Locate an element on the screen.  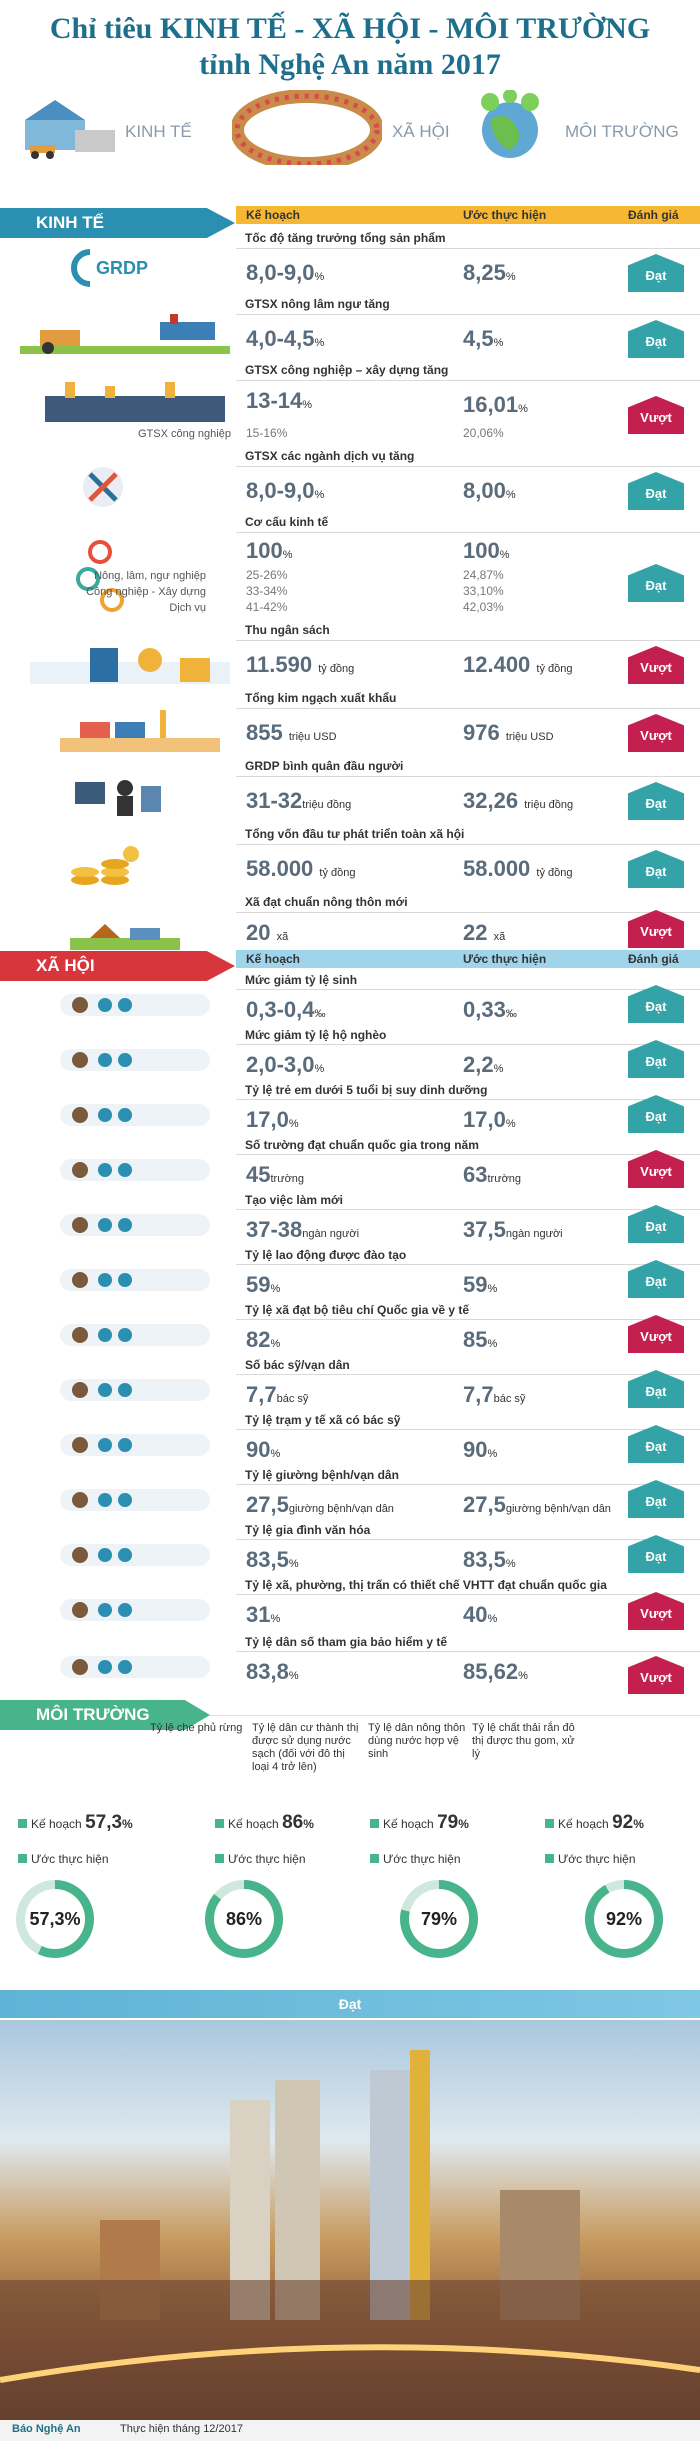
xh-est-value: 83,5% is located at coordinates (489, 1560).